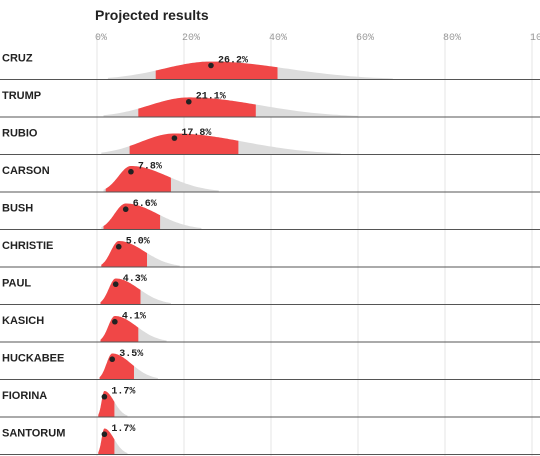 The image size is (540, 456). Describe the element at coordinates (150, 167) in the screenshot. I see `projected-value-label: 7.8%` at that location.